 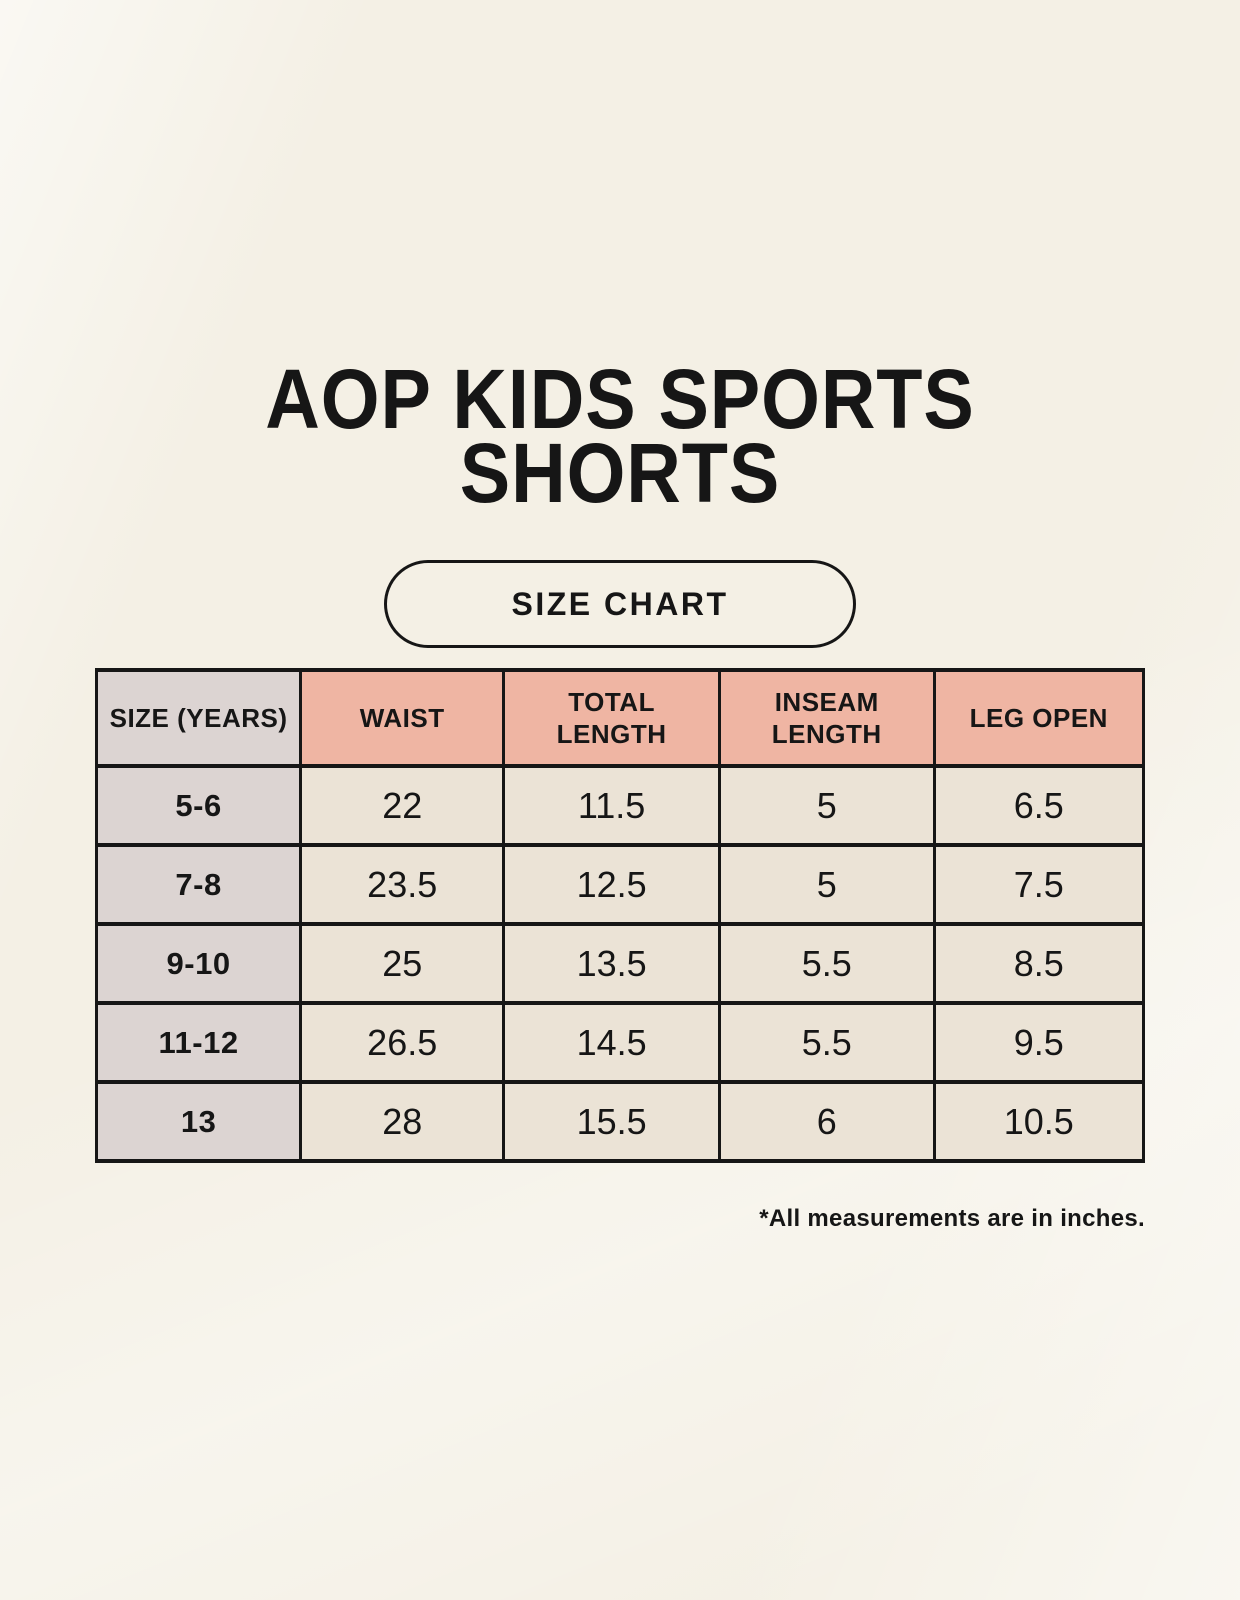 I want to click on size-chart-badge-label: SIZE CHART, so click(x=620, y=603).